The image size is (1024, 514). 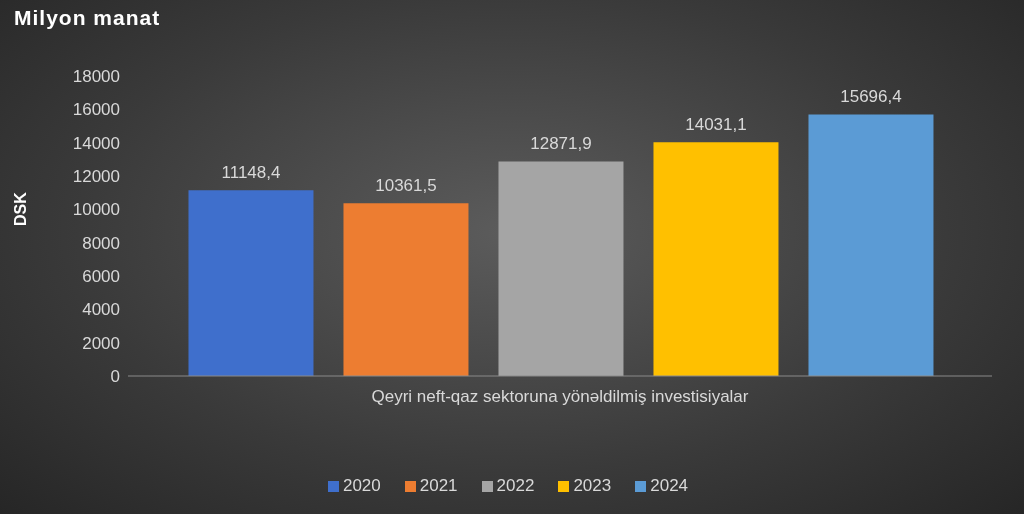 I want to click on y-tick-label: 2000, so click(x=101, y=343).